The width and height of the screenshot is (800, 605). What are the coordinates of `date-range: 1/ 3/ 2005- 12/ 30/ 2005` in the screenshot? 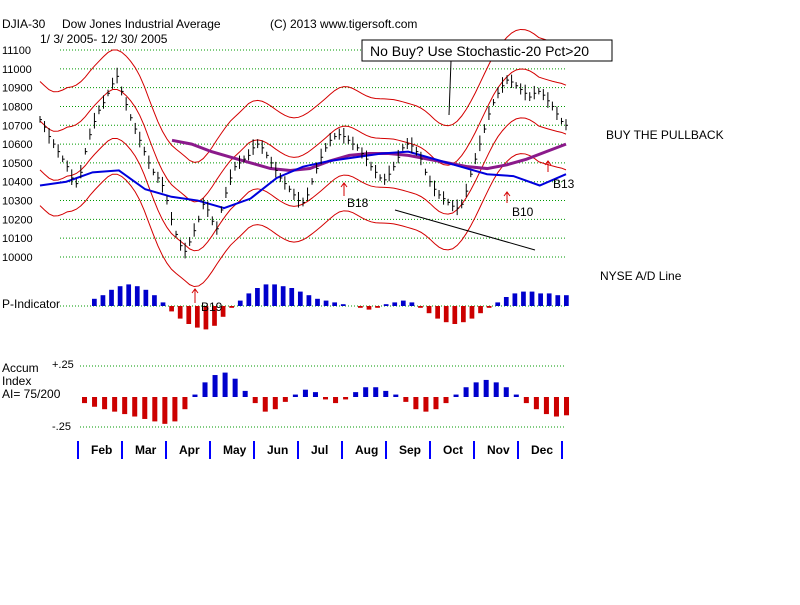 It's located at (104, 39).